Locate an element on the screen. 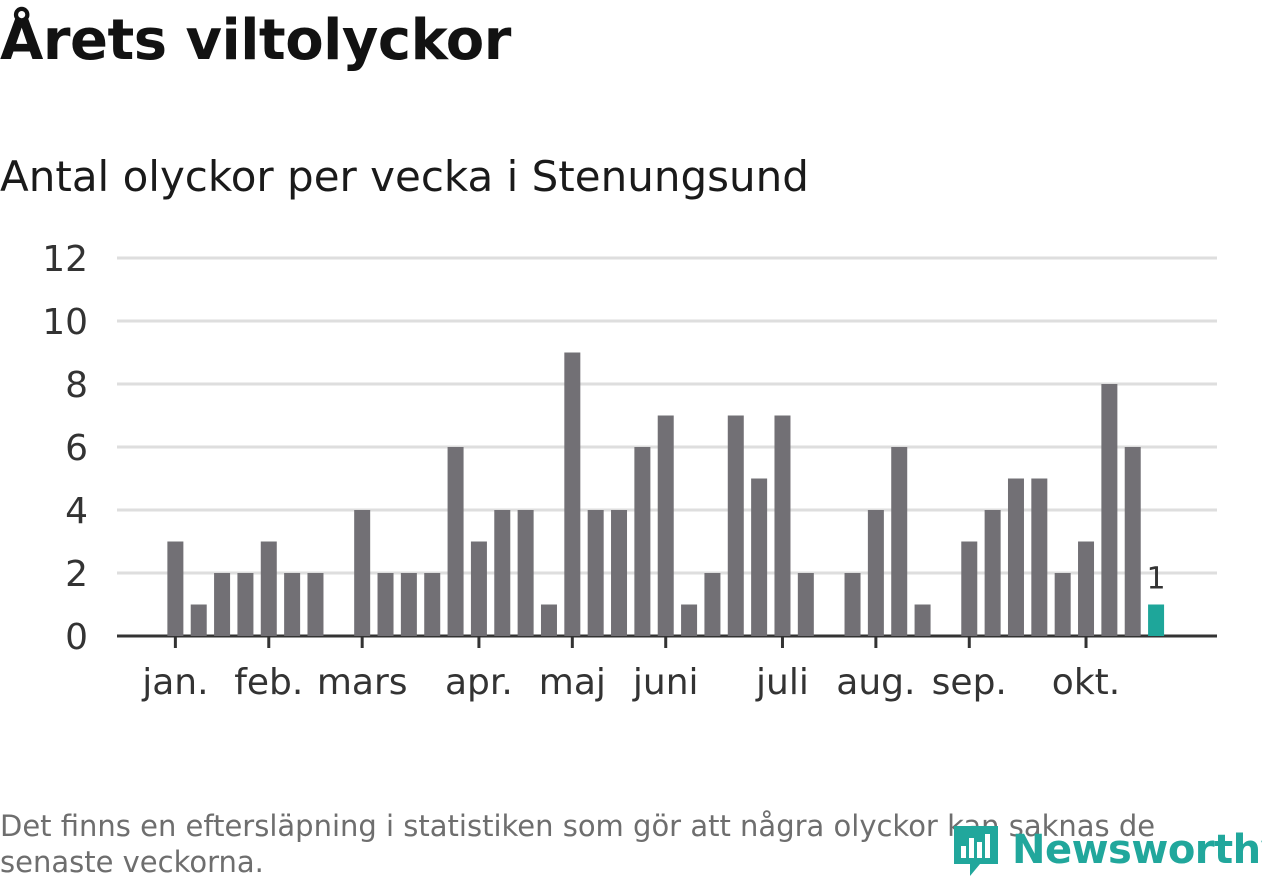 The width and height of the screenshot is (1262, 880). x-tick-label-feb.: feb. is located at coordinates (268, 682).